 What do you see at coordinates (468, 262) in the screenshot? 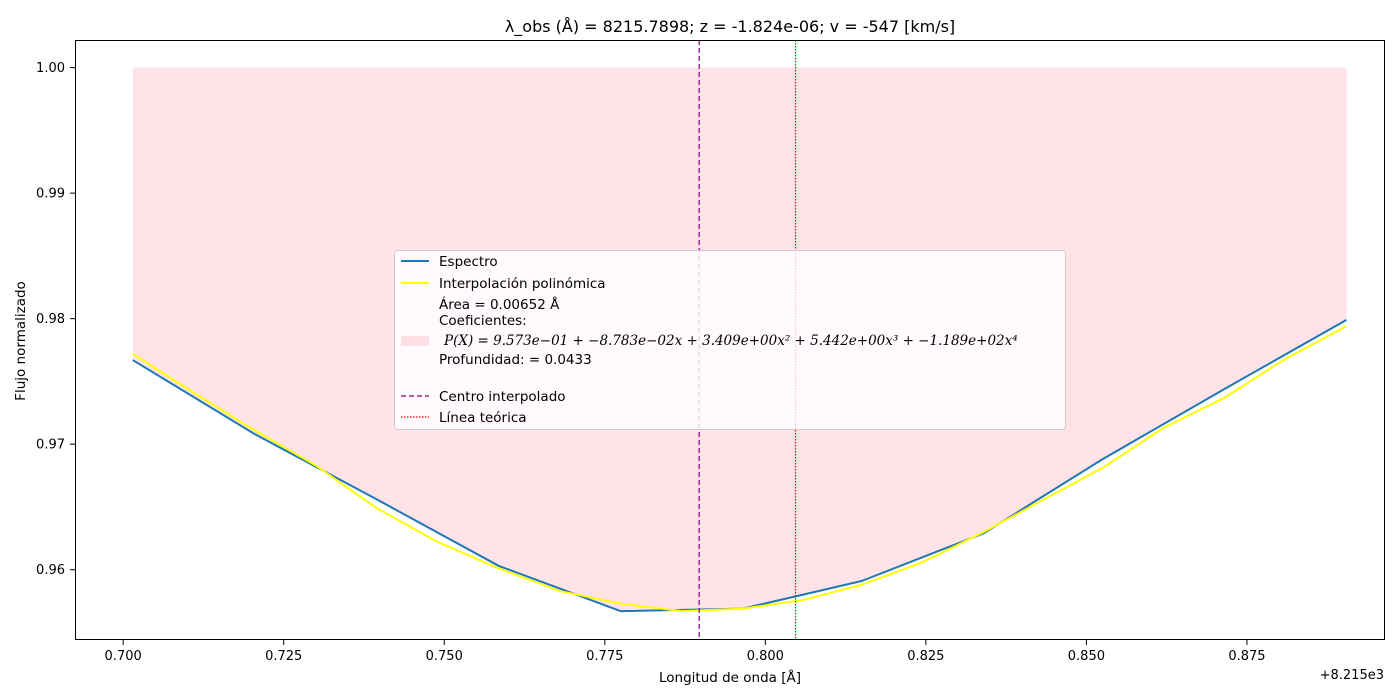
I see `legend-label-espectro: Espectro` at bounding box center [468, 262].